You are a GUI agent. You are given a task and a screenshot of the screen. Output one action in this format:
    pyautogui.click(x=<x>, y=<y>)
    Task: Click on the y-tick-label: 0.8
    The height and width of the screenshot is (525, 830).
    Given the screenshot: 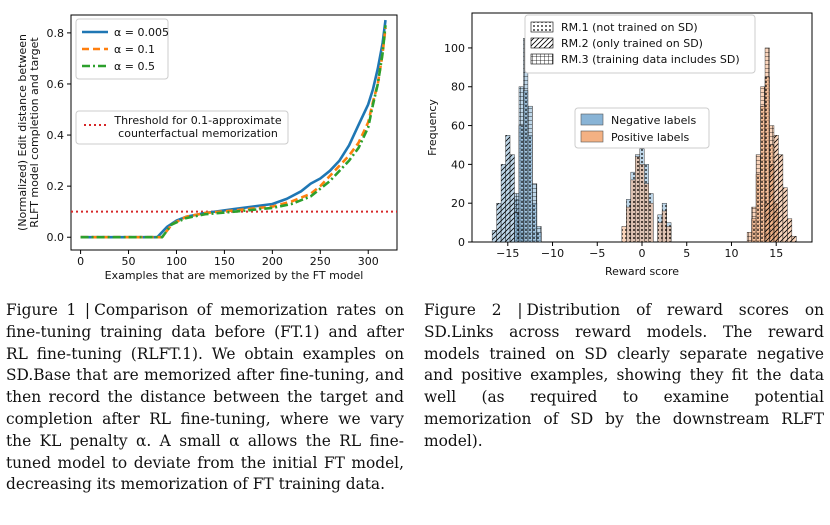 What is the action you would take?
    pyautogui.click(x=56, y=33)
    